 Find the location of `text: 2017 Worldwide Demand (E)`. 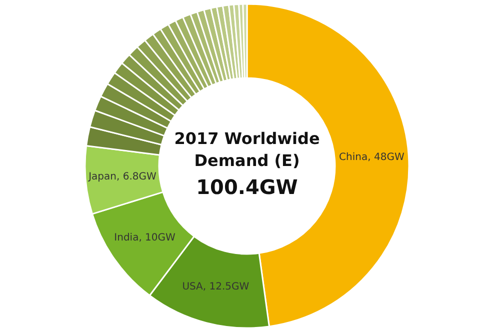

text: 2017 Worldwide Demand (E) is located at coordinates (247, 149).